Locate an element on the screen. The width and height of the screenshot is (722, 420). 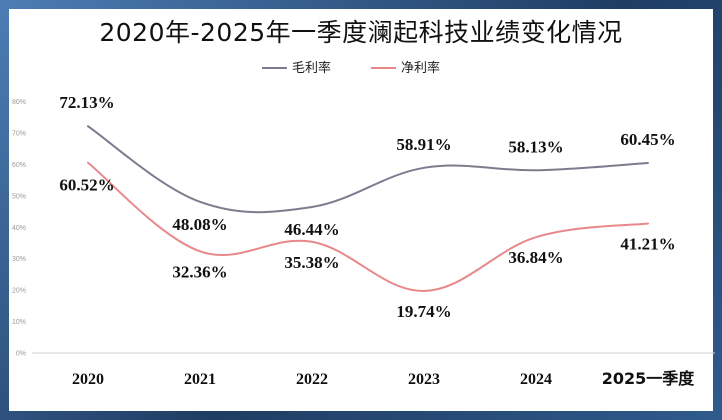
data-label-net-margin: 32.36% is located at coordinates (199, 271).